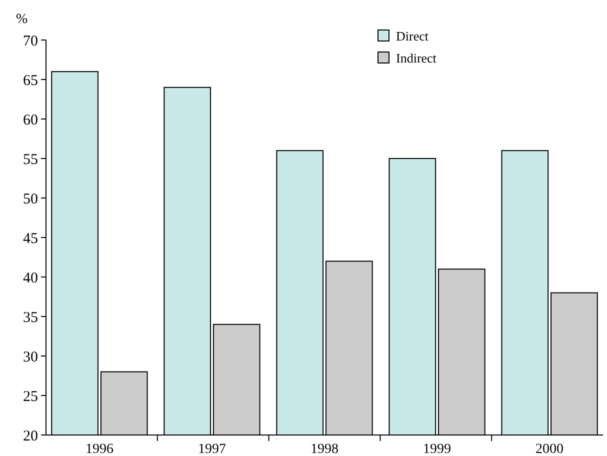 Image resolution: width=607 pixels, height=456 pixels. What do you see at coordinates (22, 19) in the screenshot?
I see `y-axis-title: %` at bounding box center [22, 19].